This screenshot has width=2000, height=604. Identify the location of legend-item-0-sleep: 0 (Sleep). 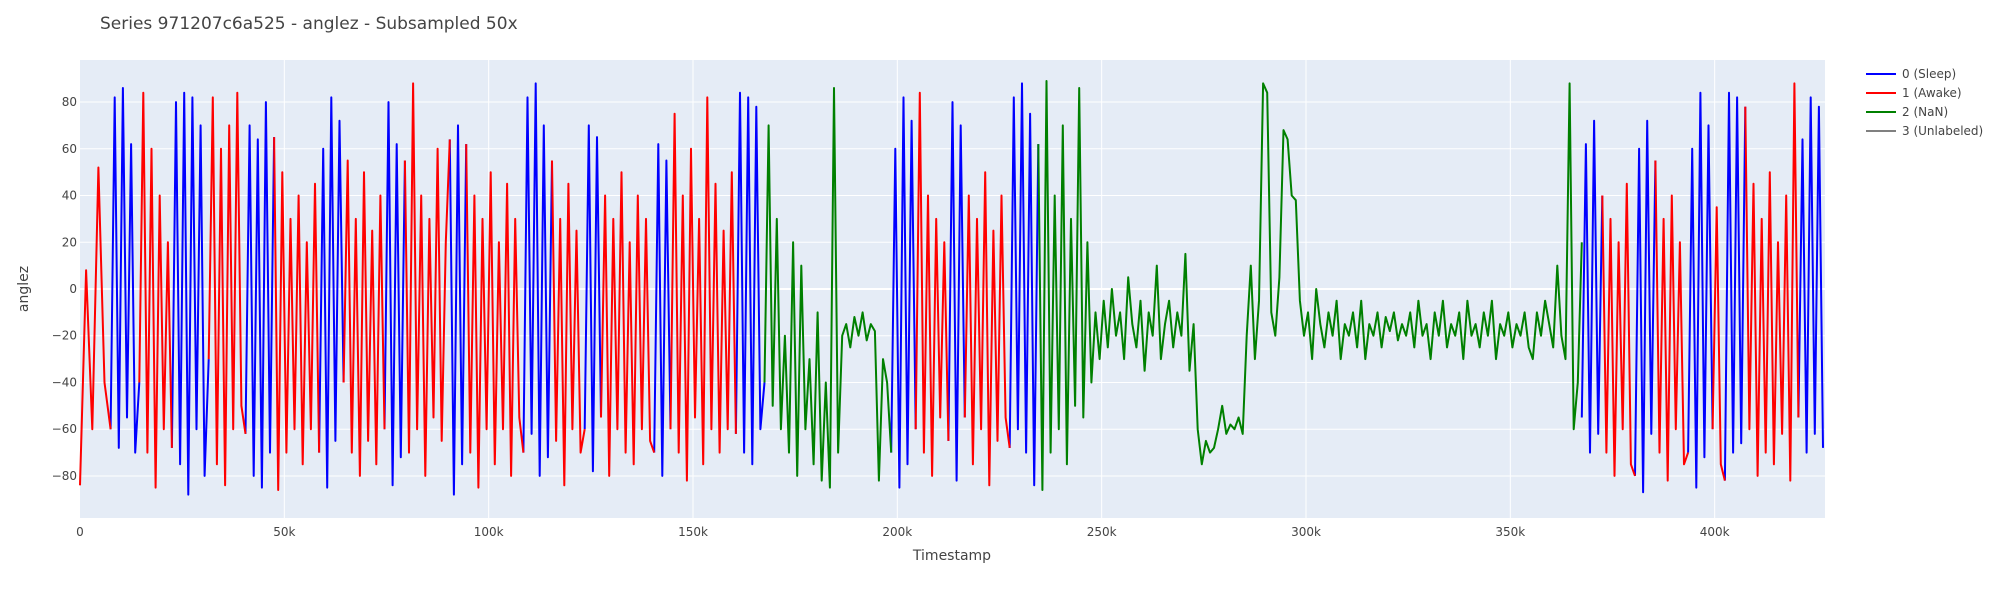
(1911, 74).